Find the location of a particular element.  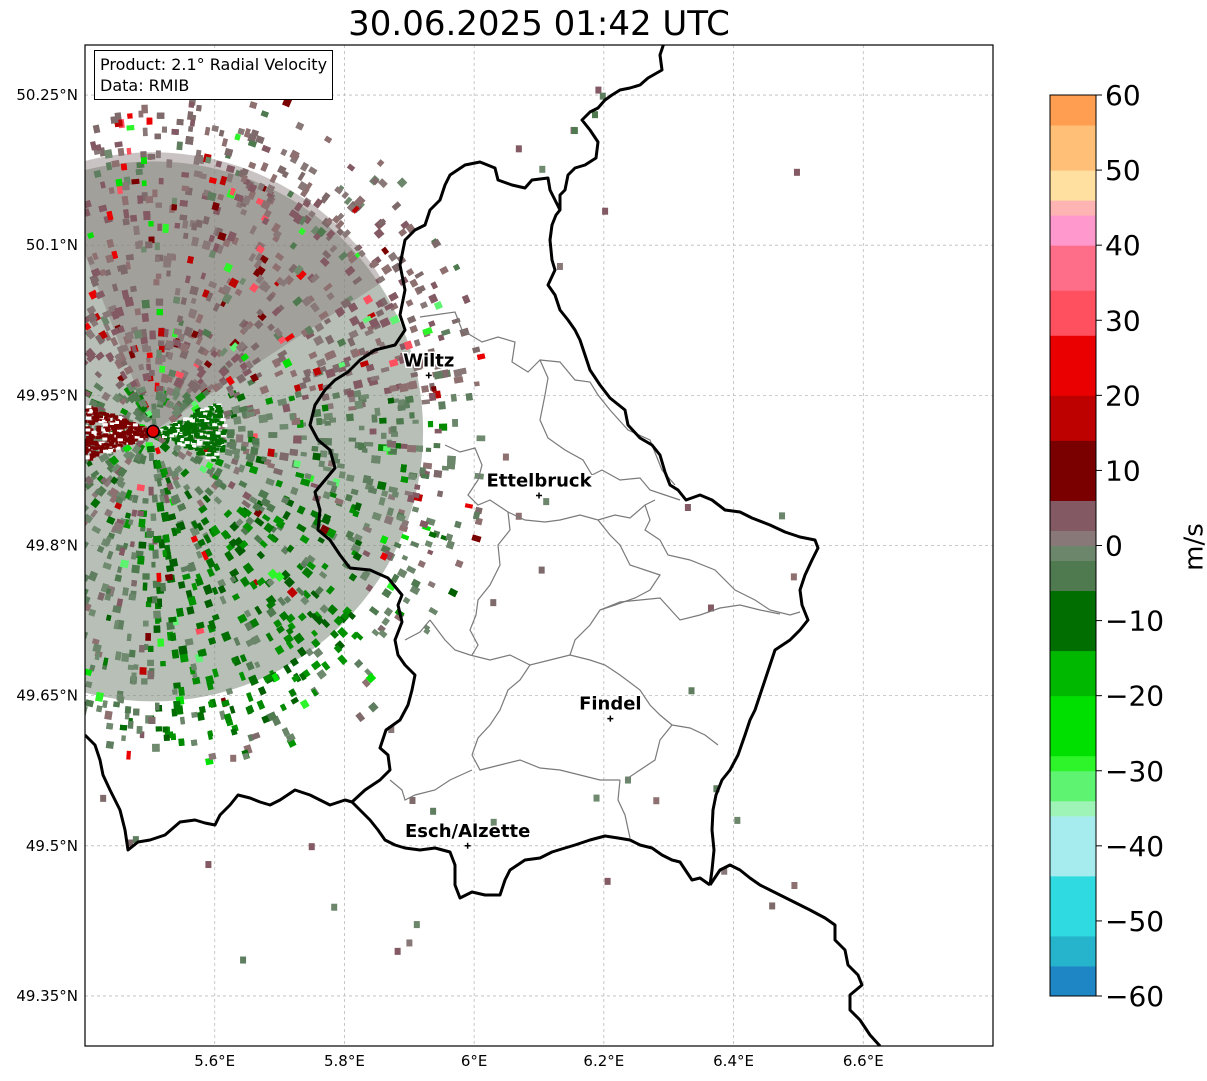

city-findel: Findel is located at coordinates (610, 707).